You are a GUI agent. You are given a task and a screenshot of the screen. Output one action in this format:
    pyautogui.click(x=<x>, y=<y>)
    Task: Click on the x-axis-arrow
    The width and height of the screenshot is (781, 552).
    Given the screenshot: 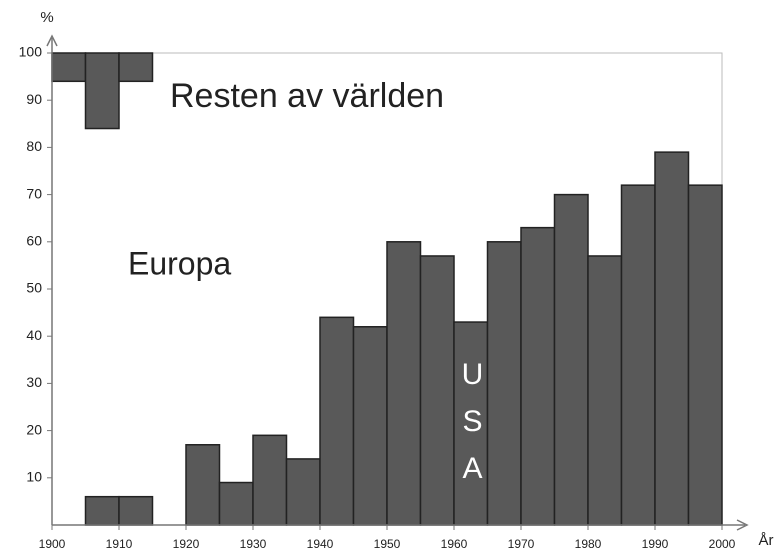 What is the action you would take?
    pyautogui.click(x=742, y=525)
    